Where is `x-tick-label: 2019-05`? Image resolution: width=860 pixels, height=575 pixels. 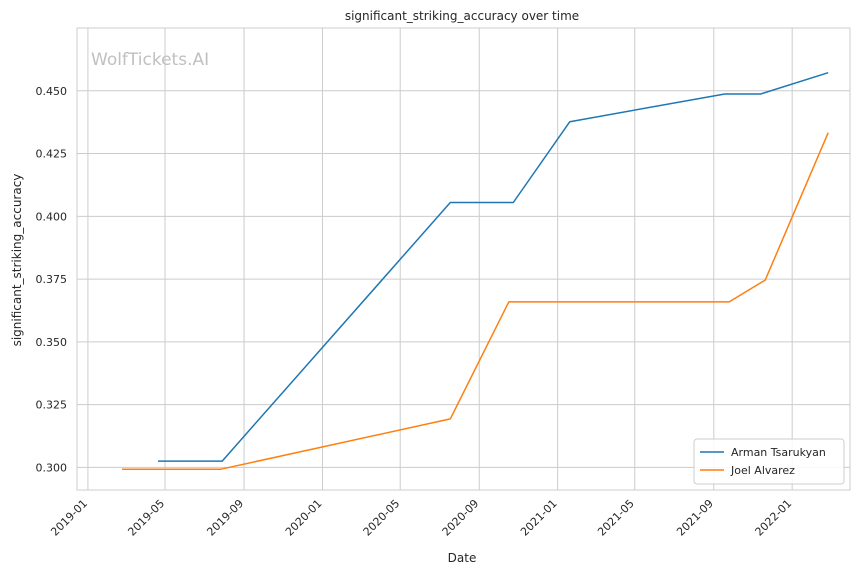 x-tick-label: 2019-05 is located at coordinates (146, 518).